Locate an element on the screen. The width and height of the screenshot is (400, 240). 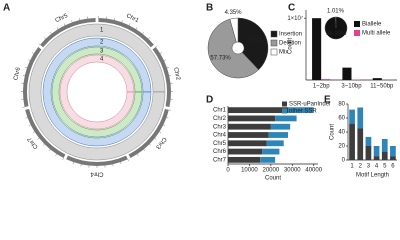
track-label: 1 is located at coordinates (102, 31).